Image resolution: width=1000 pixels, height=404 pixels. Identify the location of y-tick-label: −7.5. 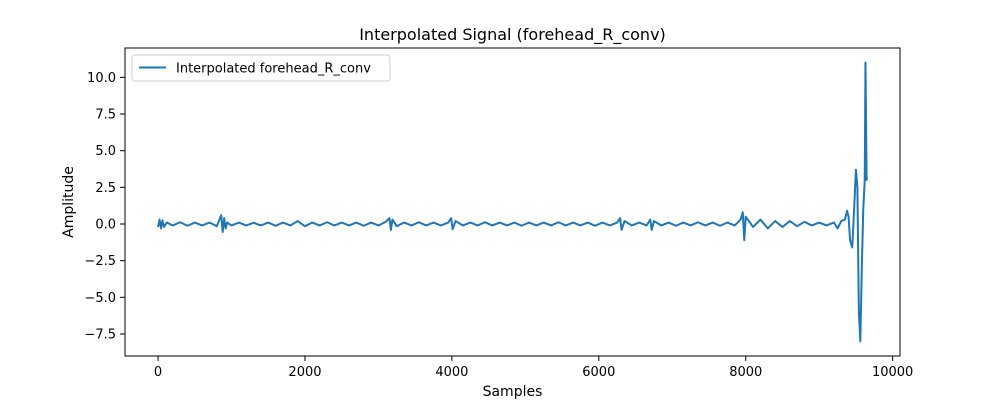
(100, 335).